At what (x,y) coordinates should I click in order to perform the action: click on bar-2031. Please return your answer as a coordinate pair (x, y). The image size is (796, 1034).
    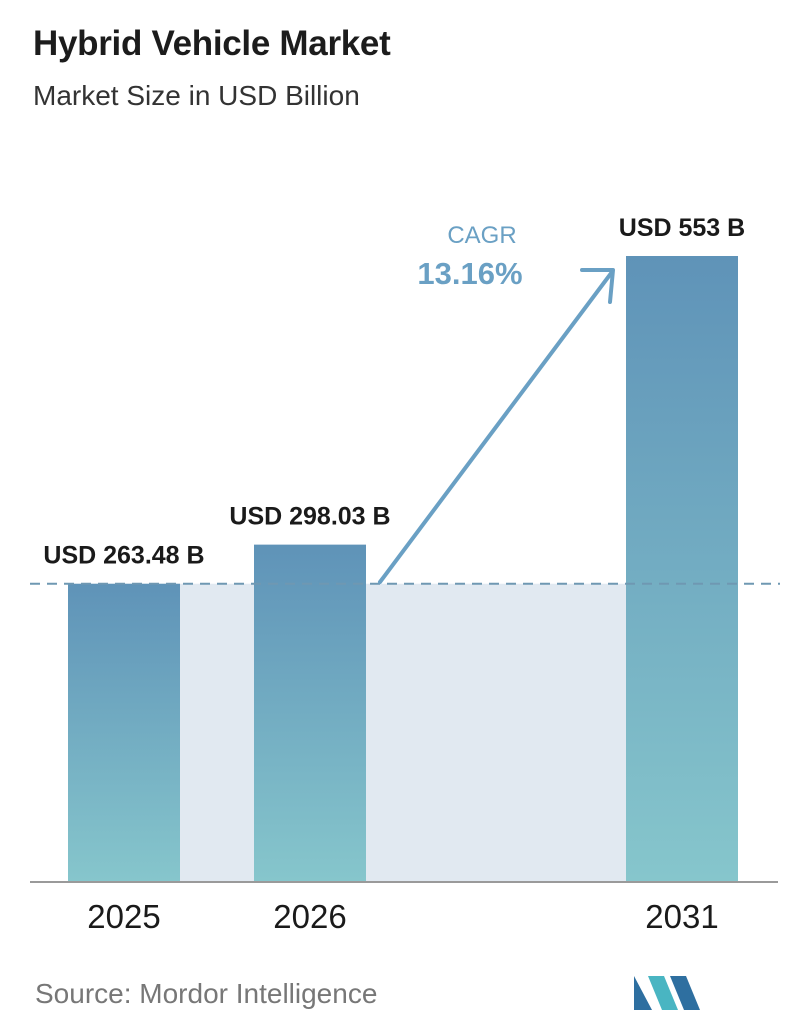
    Looking at the image, I should click on (682, 569).